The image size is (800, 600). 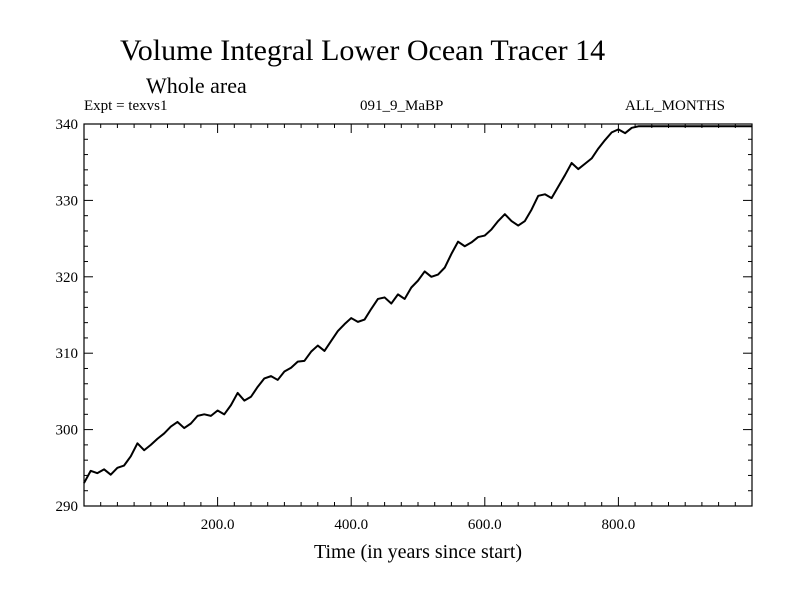 I want to click on y-tick-label: 340, so click(x=67, y=125).